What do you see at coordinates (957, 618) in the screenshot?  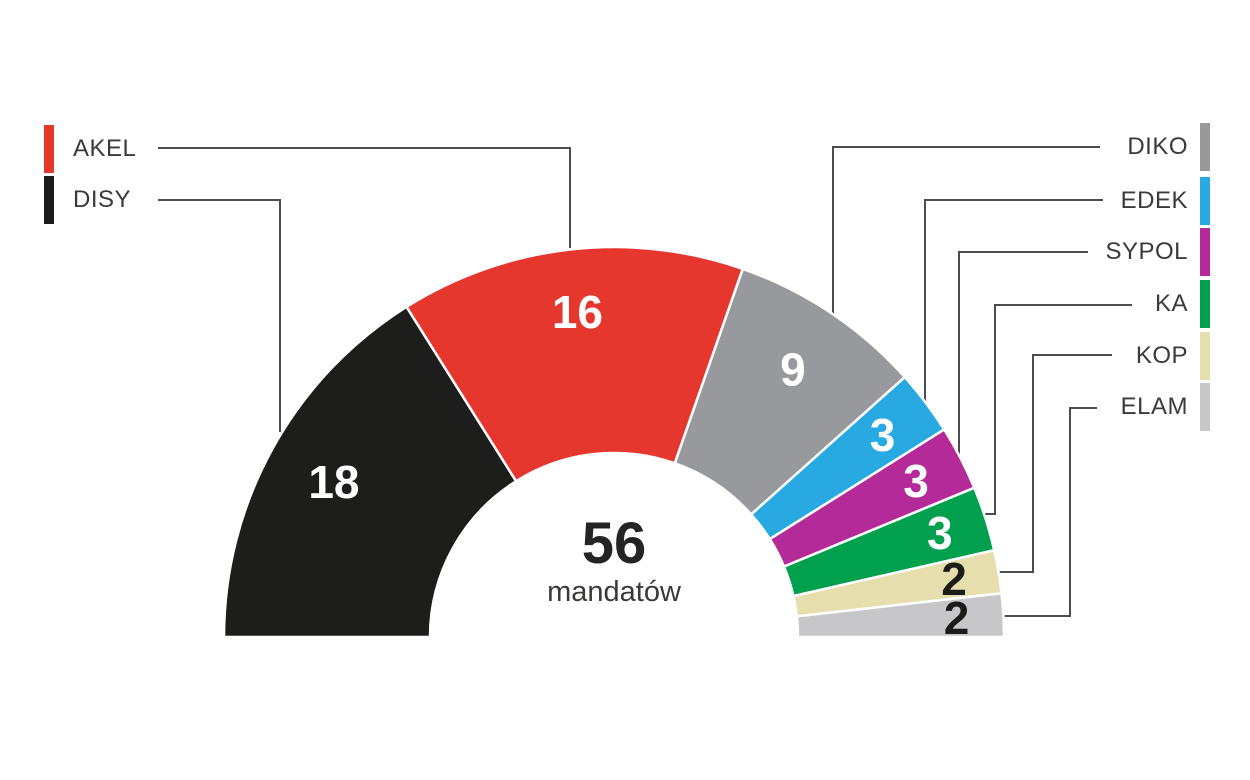 I see `segment-value-elam: 2` at bounding box center [957, 618].